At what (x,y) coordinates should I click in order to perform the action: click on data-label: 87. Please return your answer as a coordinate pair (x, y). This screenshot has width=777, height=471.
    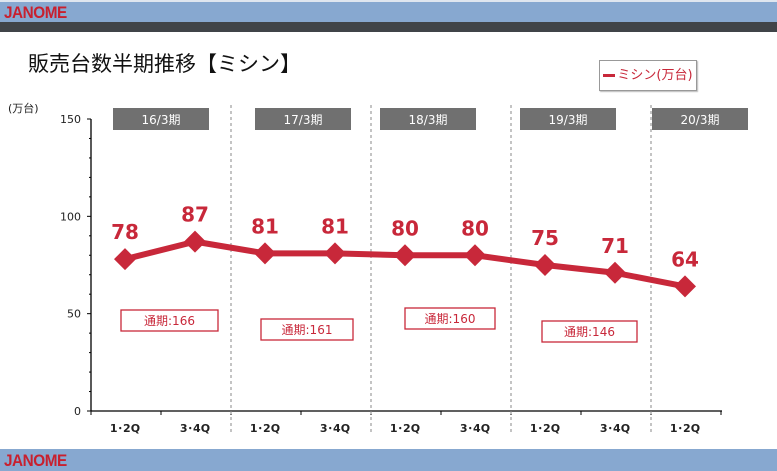
    Looking at the image, I should click on (195, 215).